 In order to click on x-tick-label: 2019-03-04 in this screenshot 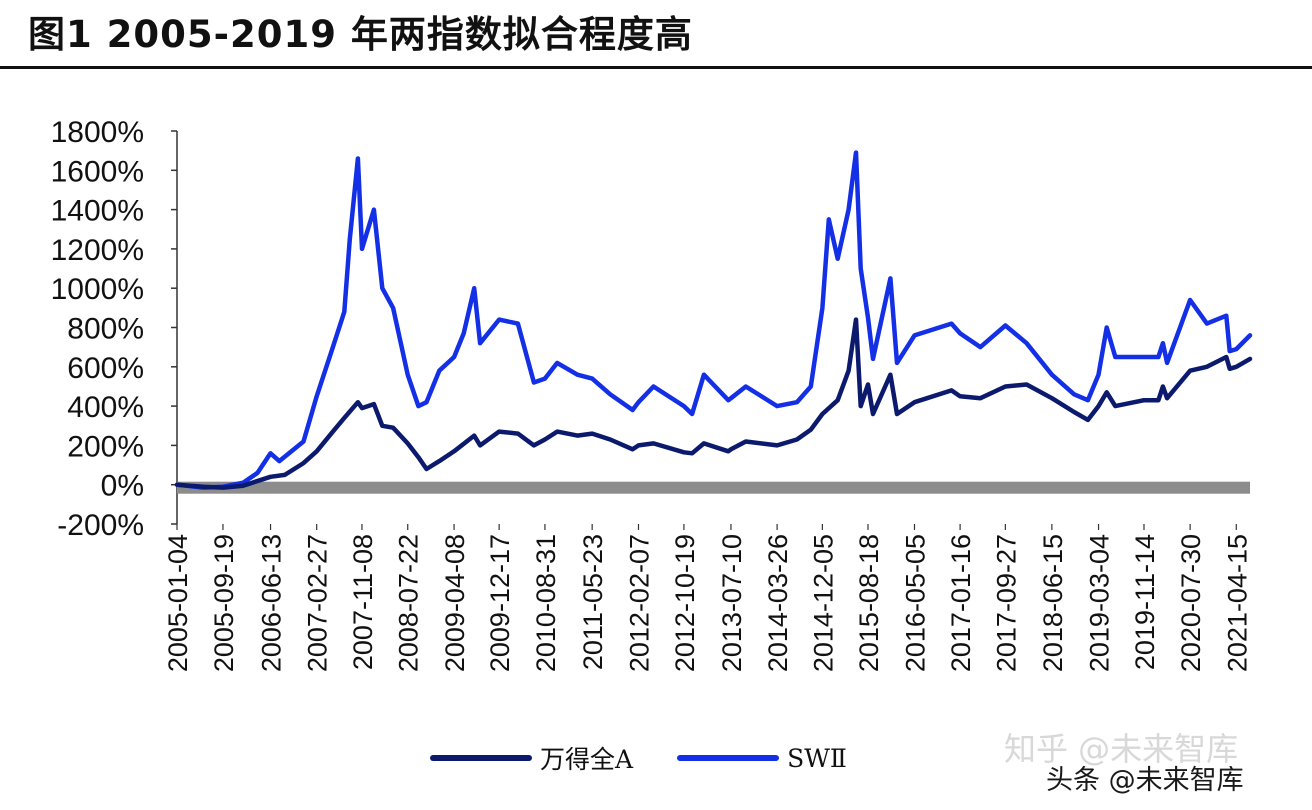, I will do `click(1100, 603)`.